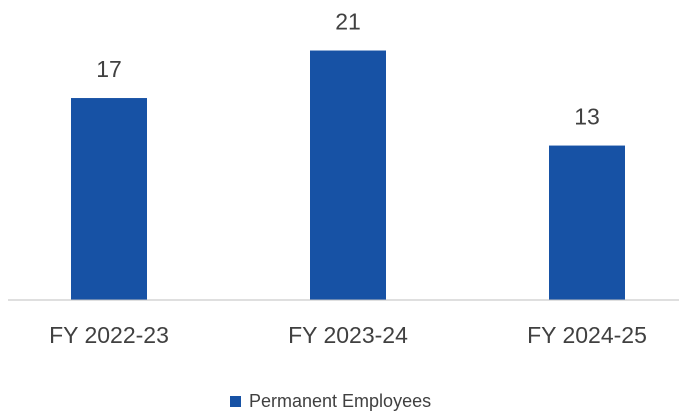 Image resolution: width=679 pixels, height=411 pixels. What do you see at coordinates (348, 22) in the screenshot?
I see `data-label: 21` at bounding box center [348, 22].